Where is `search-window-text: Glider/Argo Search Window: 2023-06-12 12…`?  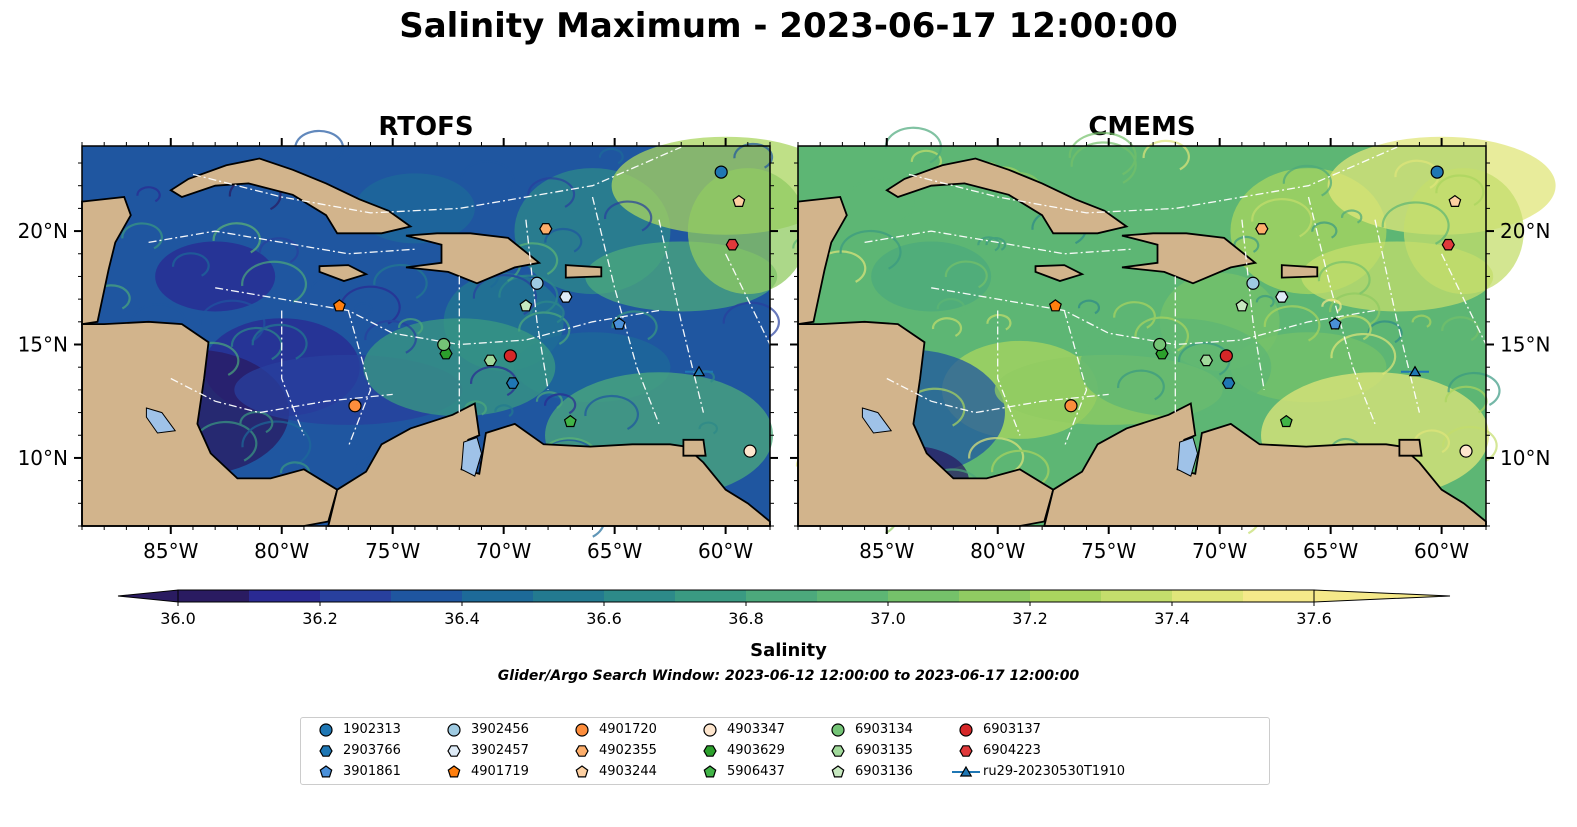 search-window-text: Glider/Argo Search Window: 2023-06-12 12… is located at coordinates (788, 676).